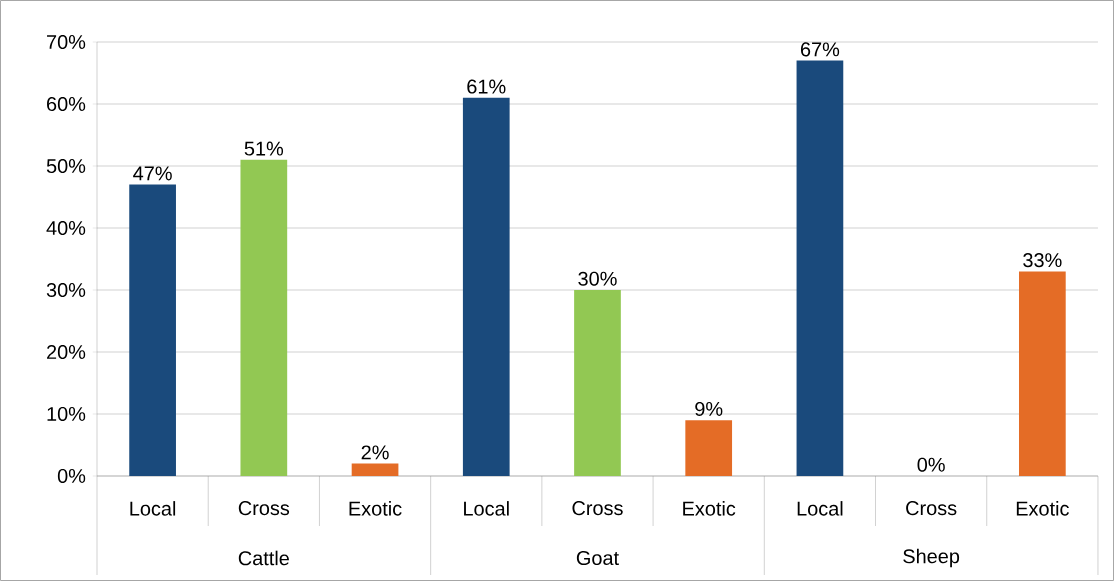 This screenshot has width=1114, height=581. Describe the element at coordinates (597, 558) in the screenshot. I see `text: Goat` at that location.